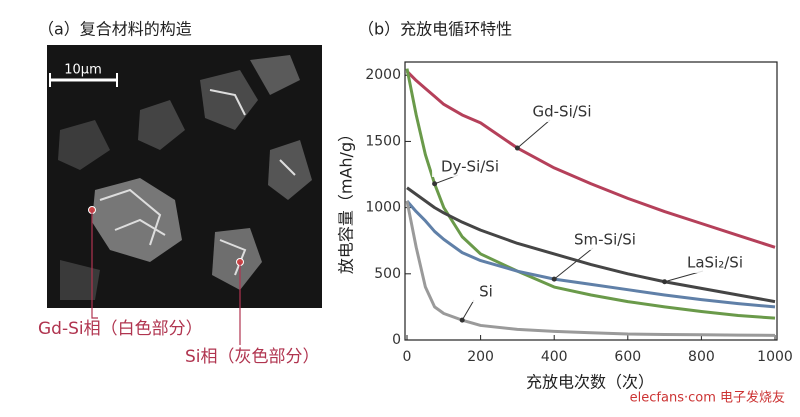 Image resolution: width=800 pixels, height=417 pixels. What do you see at coordinates (707, 398) in the screenshot?
I see `watermark: elecfans·com 电子发烧友` at bounding box center [707, 398].